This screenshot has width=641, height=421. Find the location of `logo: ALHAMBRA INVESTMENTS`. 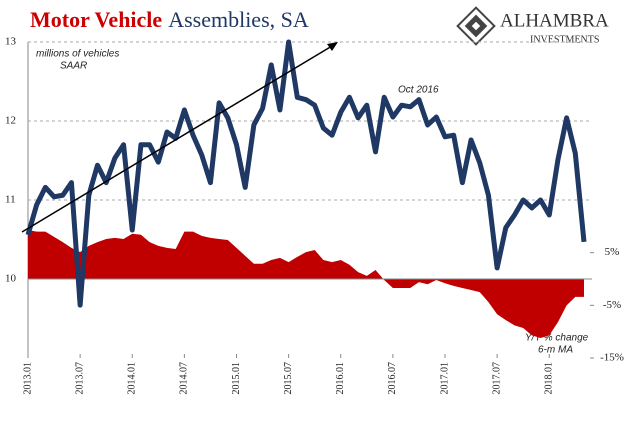

logo: ALHAMBRA INVESTMENTS is located at coordinates (532, 26).